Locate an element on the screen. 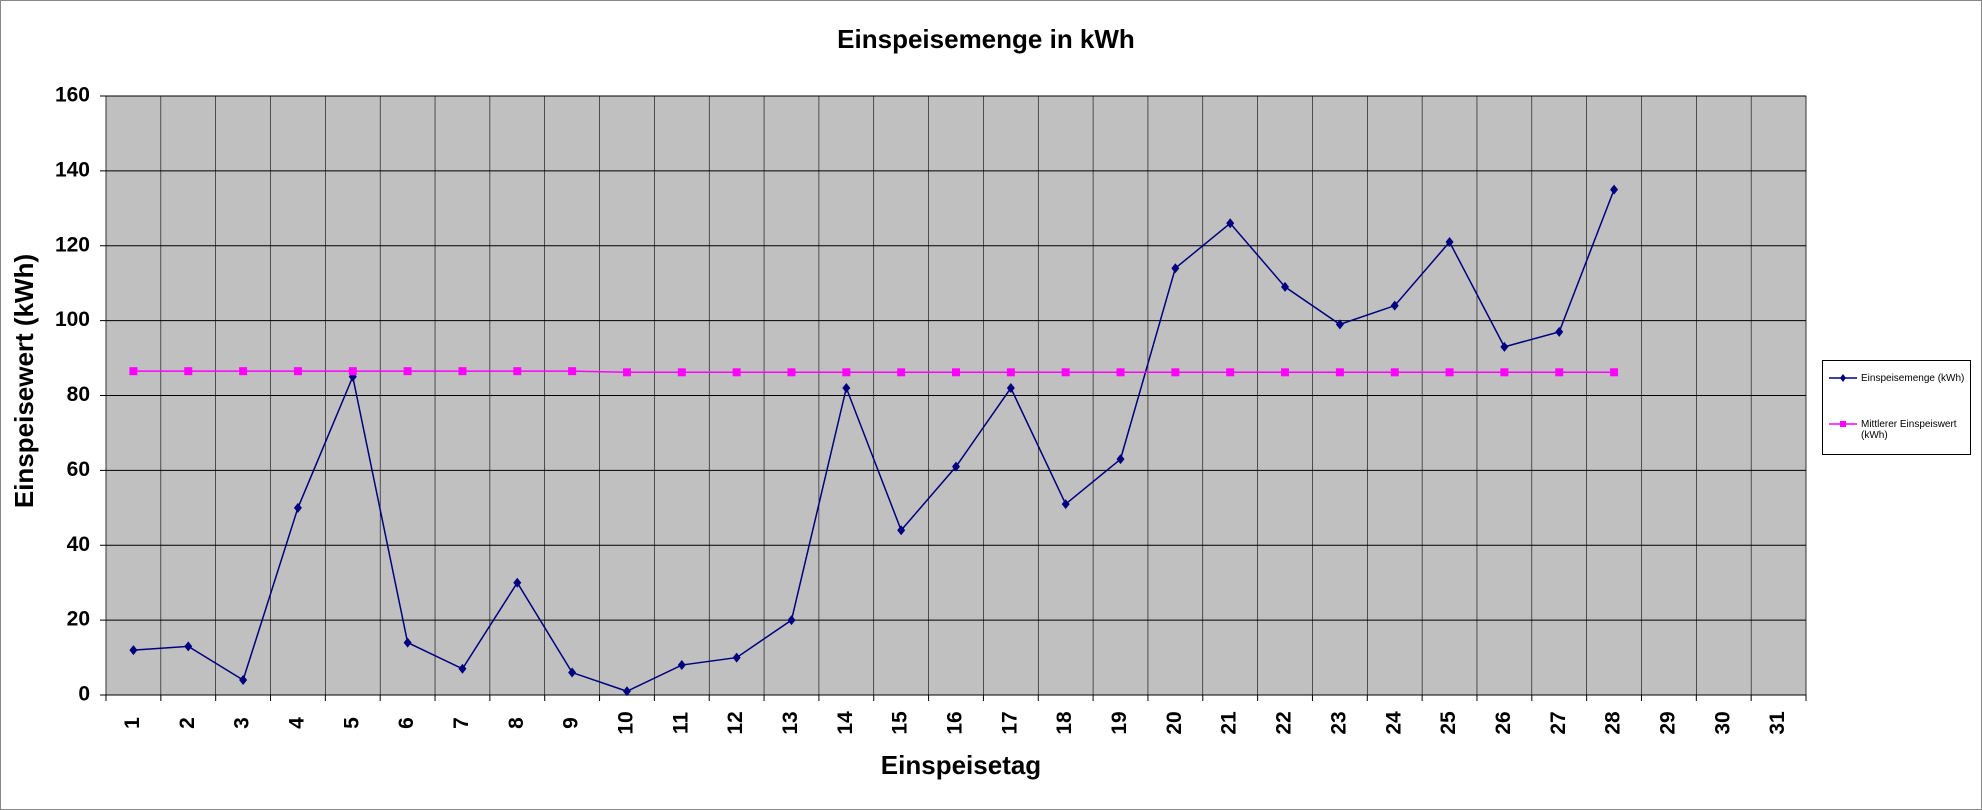  legend-swatch is located at coordinates (1843, 424).